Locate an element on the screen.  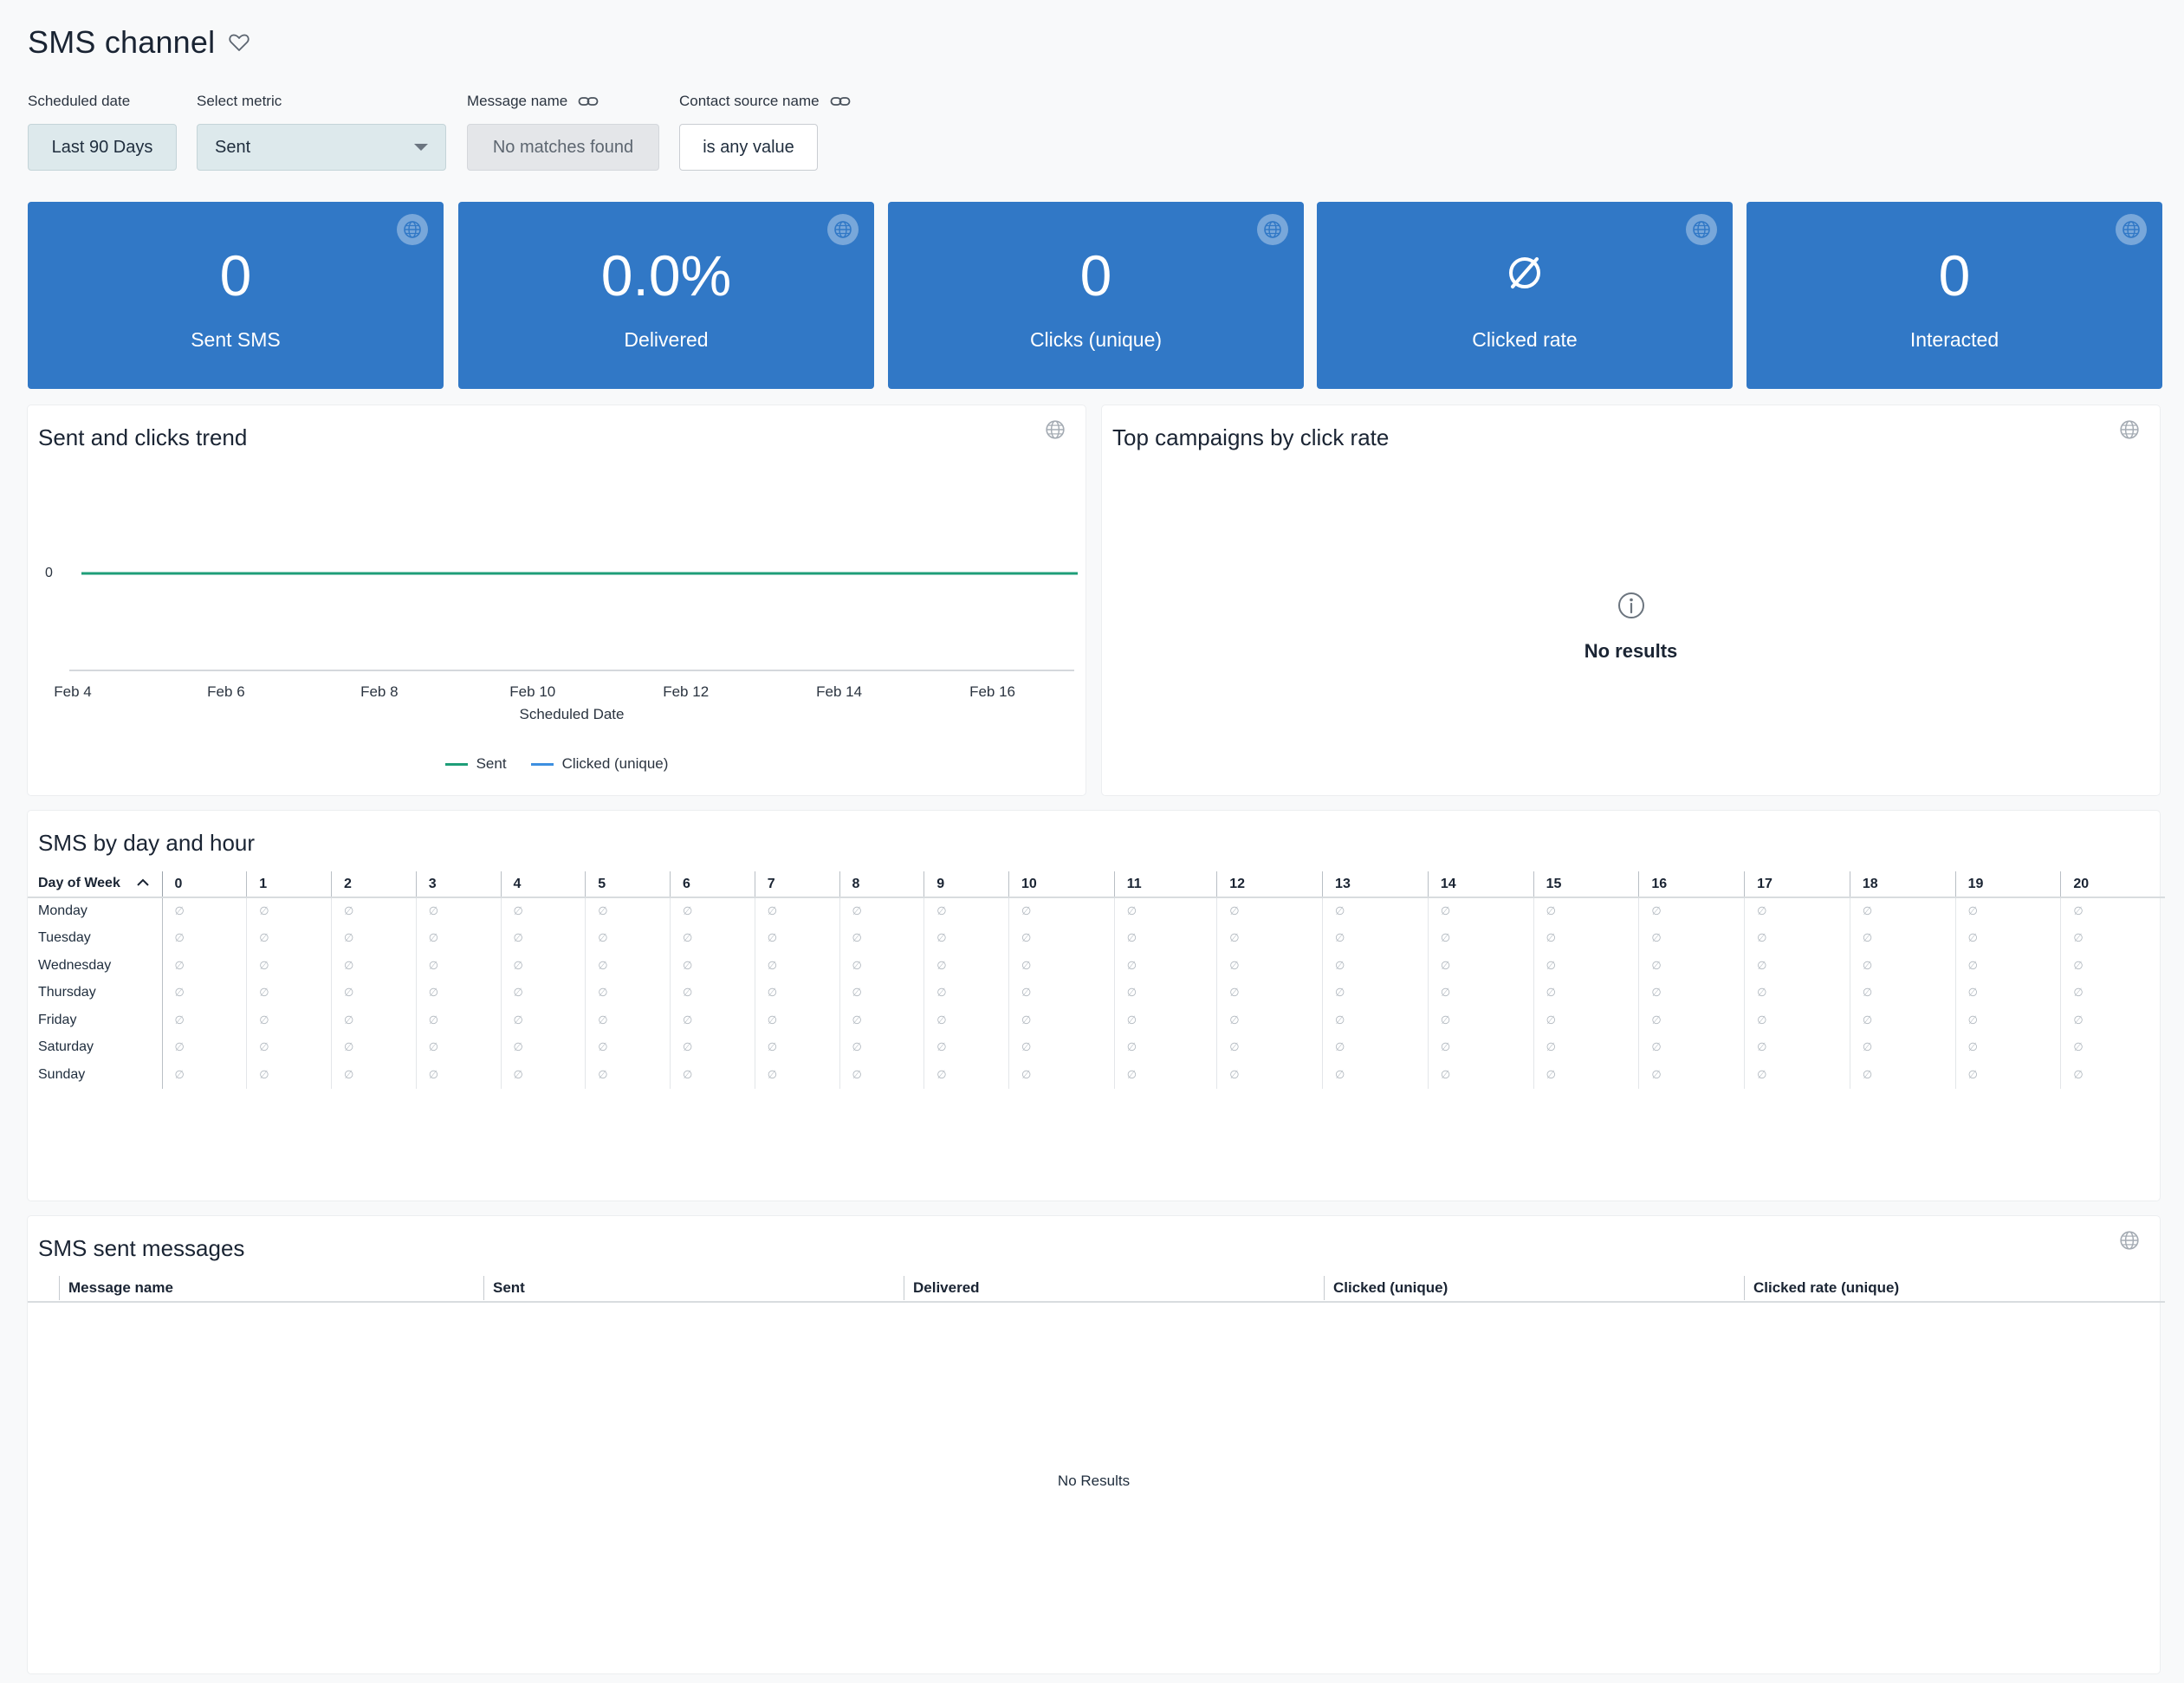
select-metric-dropdown: Sent is located at coordinates (321, 147).